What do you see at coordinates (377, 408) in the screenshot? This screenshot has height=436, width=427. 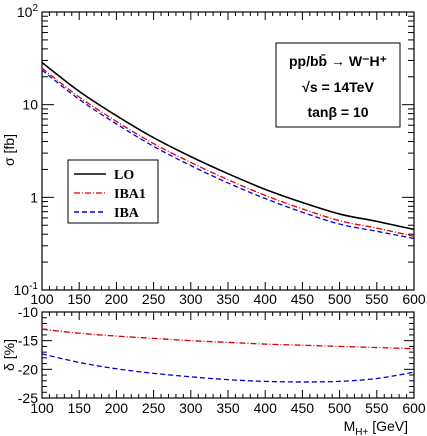 I see `bottom-x-tick-label: 550` at bounding box center [377, 408].